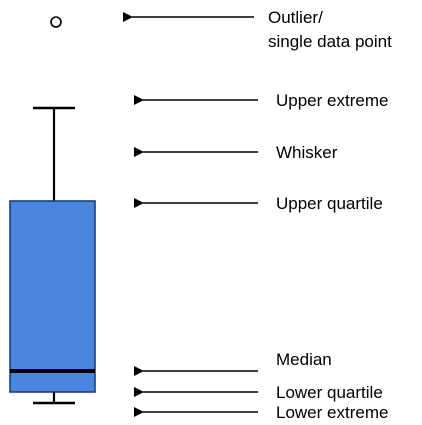 The image size is (422, 425). What do you see at coordinates (295, 17) in the screenshot?
I see `outlier-label-line1: Outlier/` at bounding box center [295, 17].